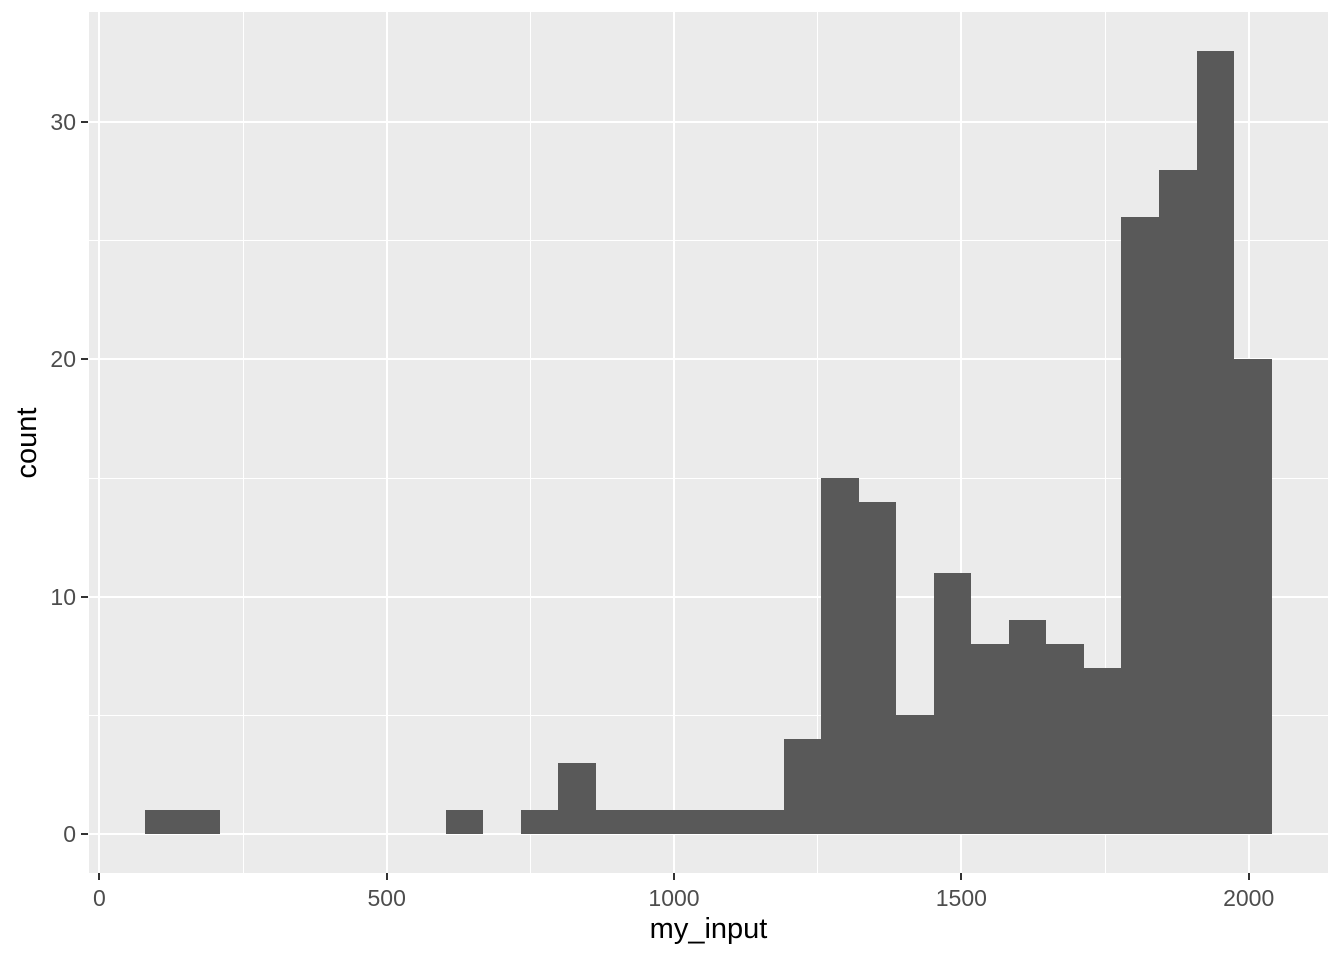 This screenshot has height=960, width=1344. Describe the element at coordinates (27, 442) in the screenshot. I see `y-axis-title: count` at that location.